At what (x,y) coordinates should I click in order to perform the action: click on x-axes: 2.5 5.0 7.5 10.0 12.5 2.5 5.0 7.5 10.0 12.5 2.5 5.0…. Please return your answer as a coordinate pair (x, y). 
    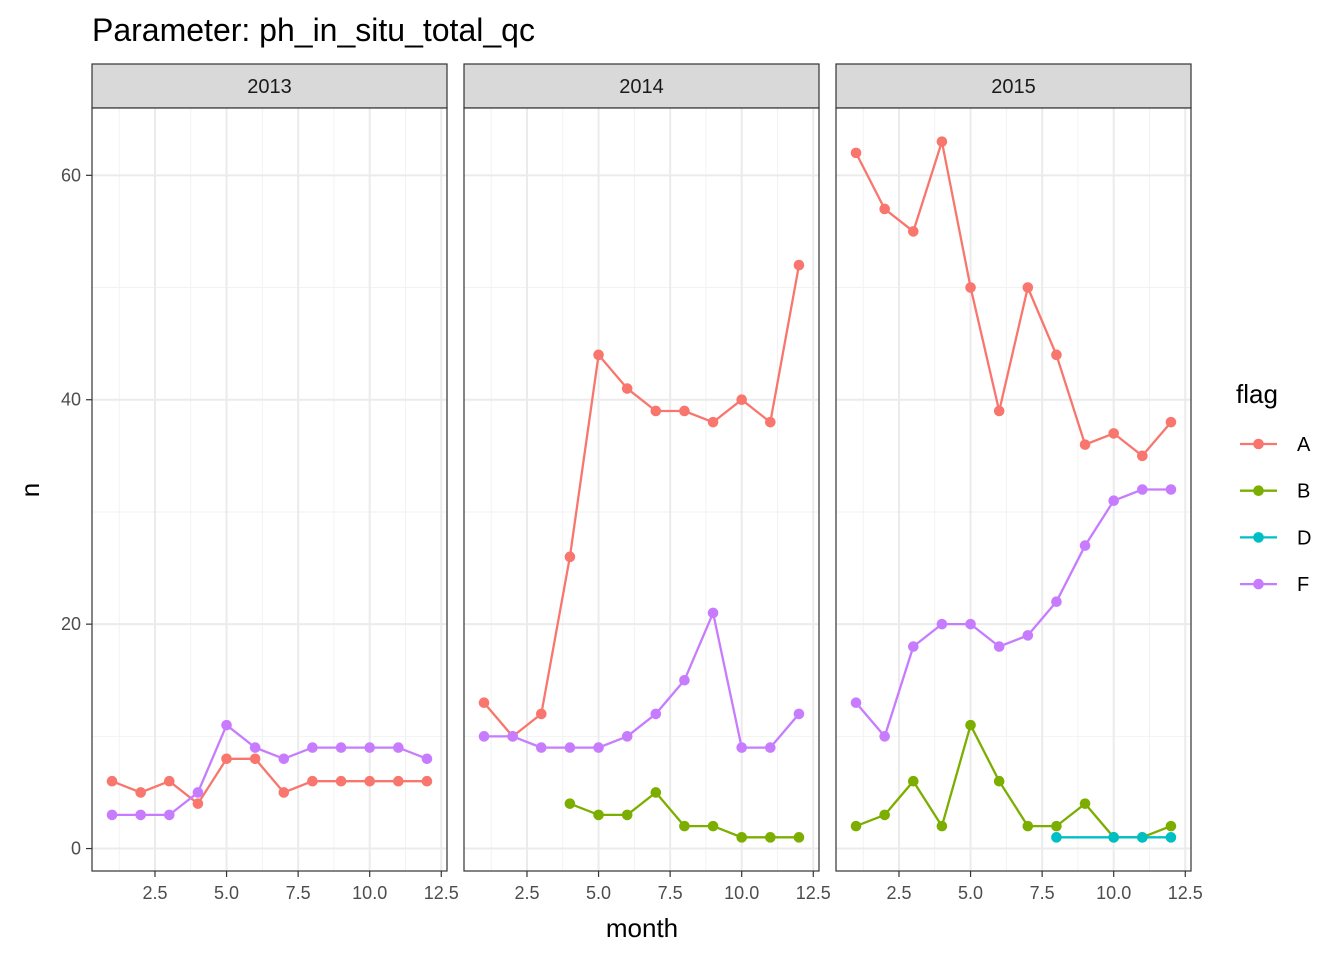
    Looking at the image, I should click on (672, 887).